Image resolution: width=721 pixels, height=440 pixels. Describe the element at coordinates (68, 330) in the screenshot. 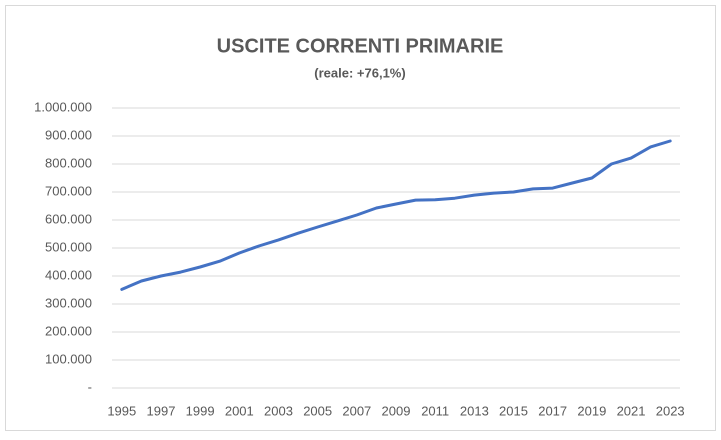

I see `y-tick-label: 200.000` at that location.